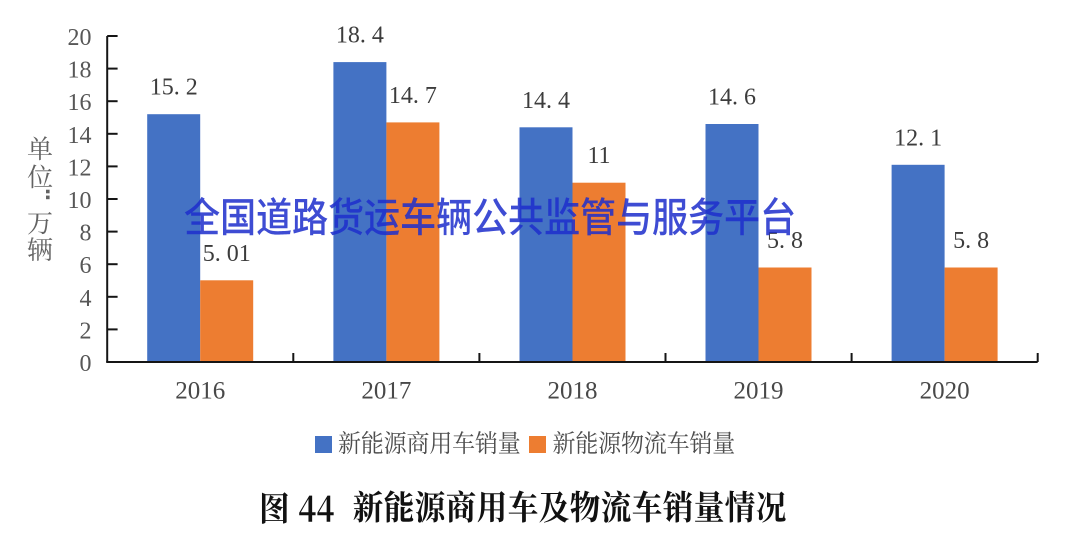 The image size is (1080, 540). Describe the element at coordinates (86, 299) in the screenshot. I see `svg-text: 4` at that location.